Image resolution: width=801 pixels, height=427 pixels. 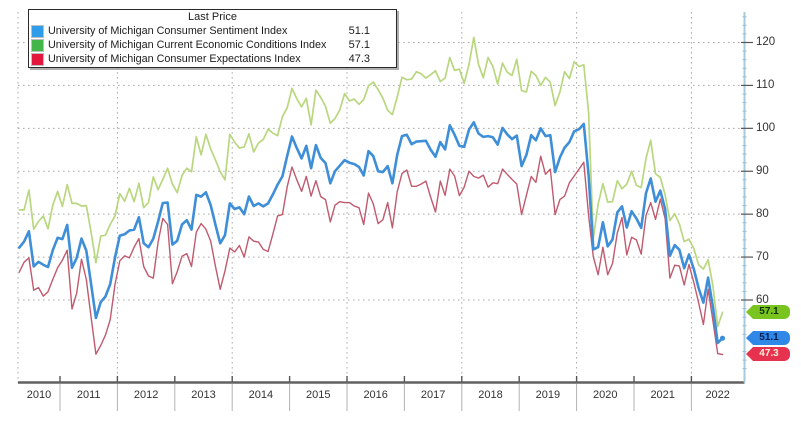 I want to click on y-axis-label: 80, so click(x=762, y=214).